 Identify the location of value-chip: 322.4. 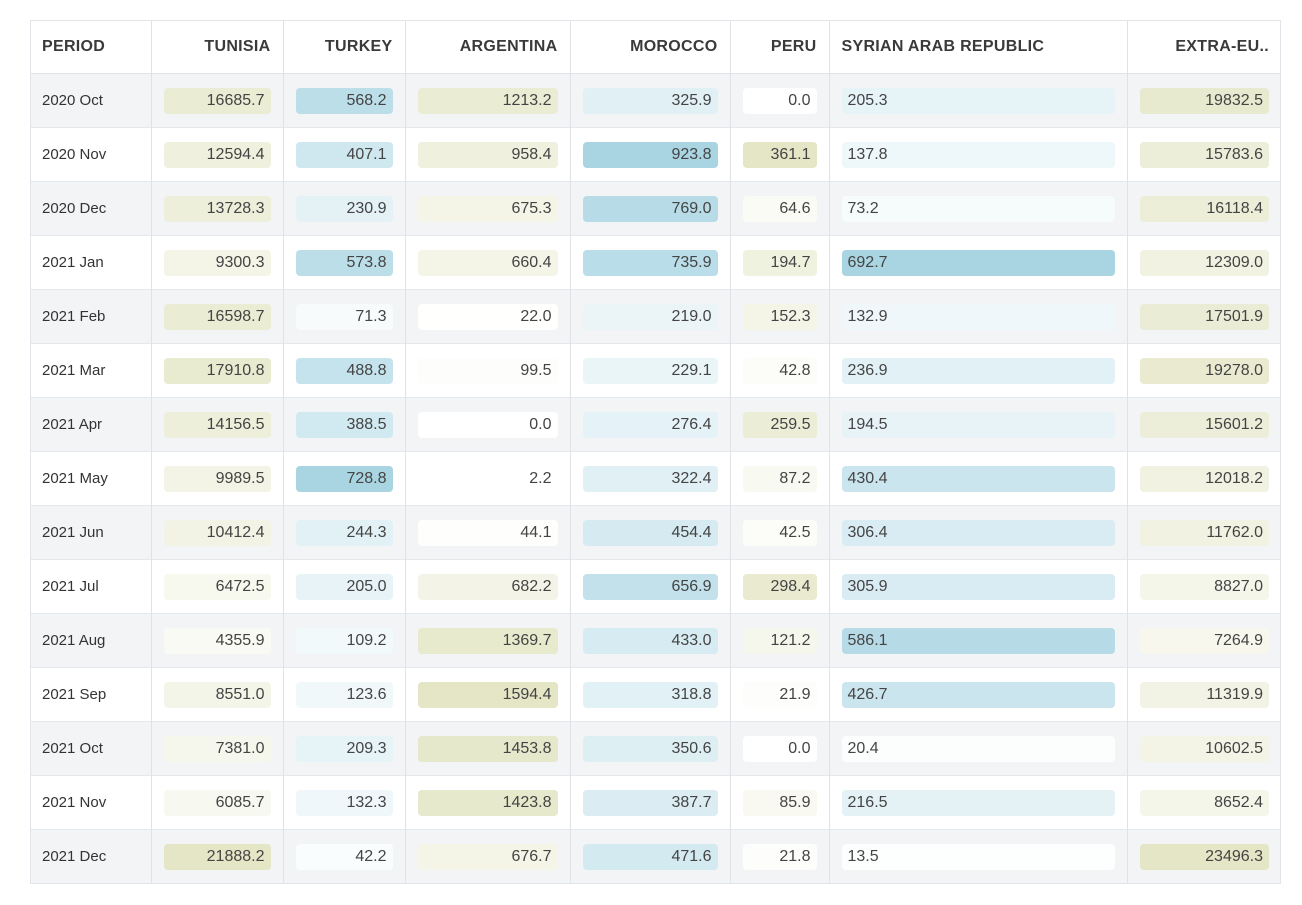
(650, 478).